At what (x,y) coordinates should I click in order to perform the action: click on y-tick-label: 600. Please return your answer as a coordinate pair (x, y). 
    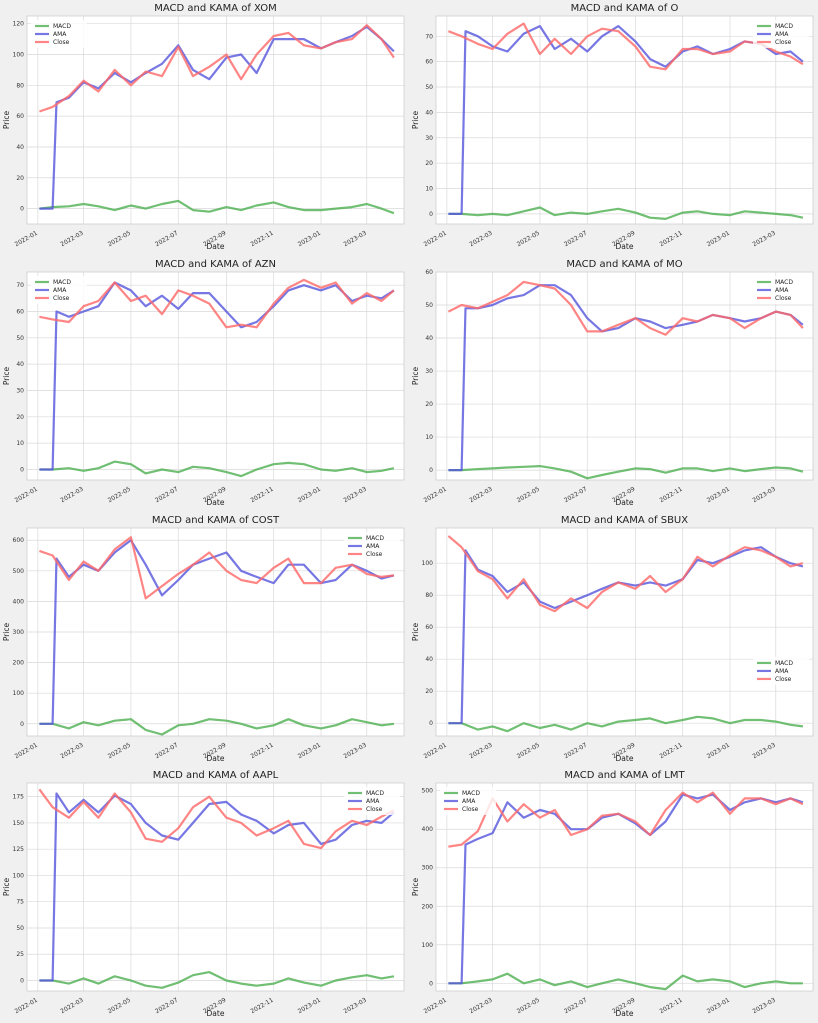
    Looking at the image, I should click on (19, 540).